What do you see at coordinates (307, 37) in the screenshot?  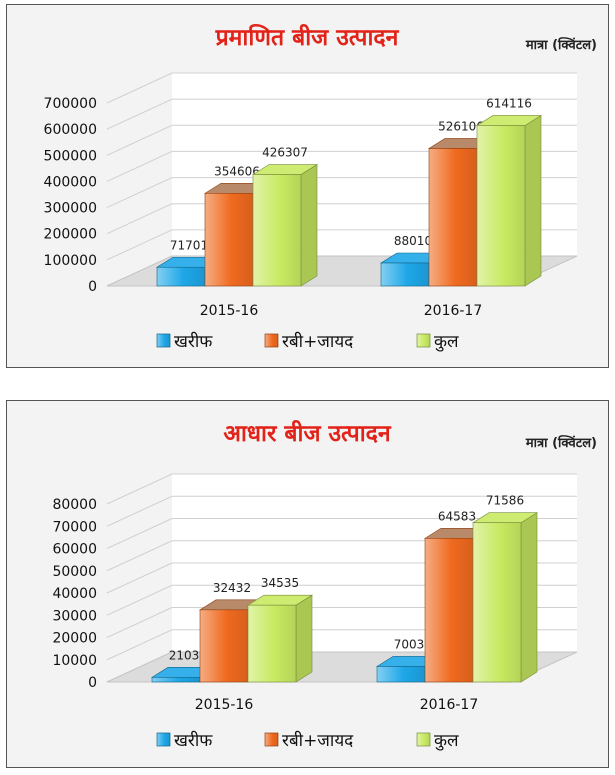 I see `chart-title: प्रमाणित बीज उत्पादन` at bounding box center [307, 37].